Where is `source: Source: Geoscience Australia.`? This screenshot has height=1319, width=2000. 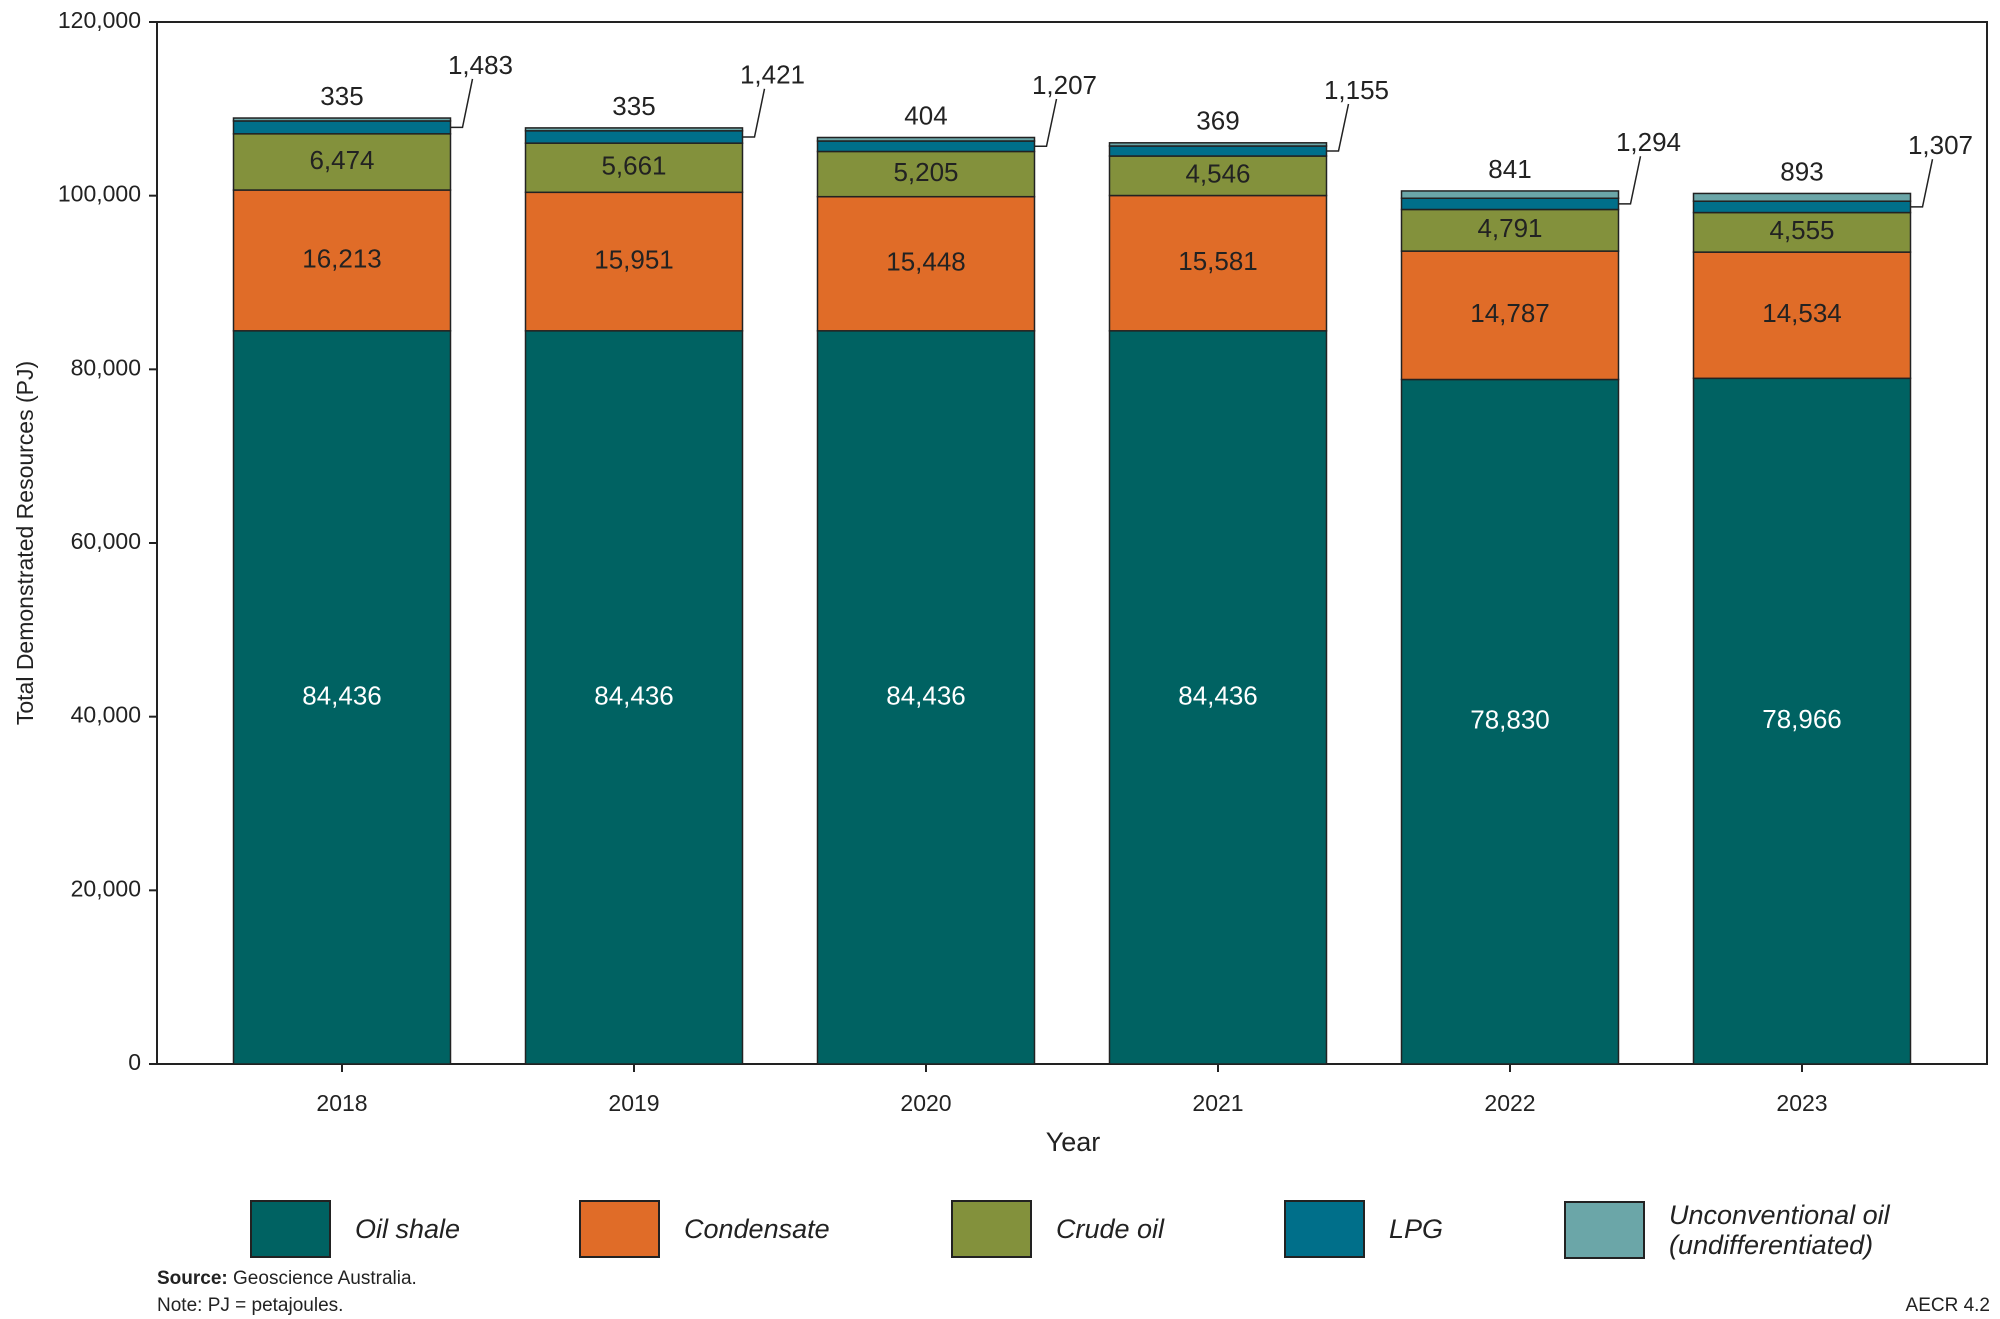 source: Source: Geoscience Australia. is located at coordinates (287, 1279).